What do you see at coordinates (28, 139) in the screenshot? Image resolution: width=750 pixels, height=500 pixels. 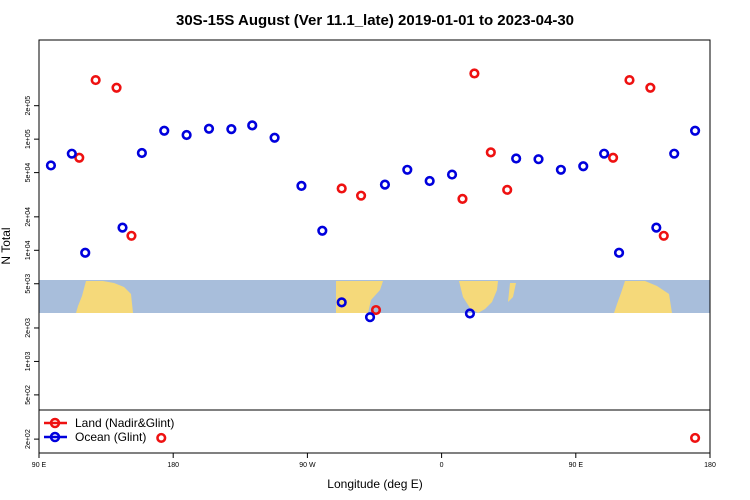 I see `y-tick-label-8: 1e+05` at bounding box center [28, 139].